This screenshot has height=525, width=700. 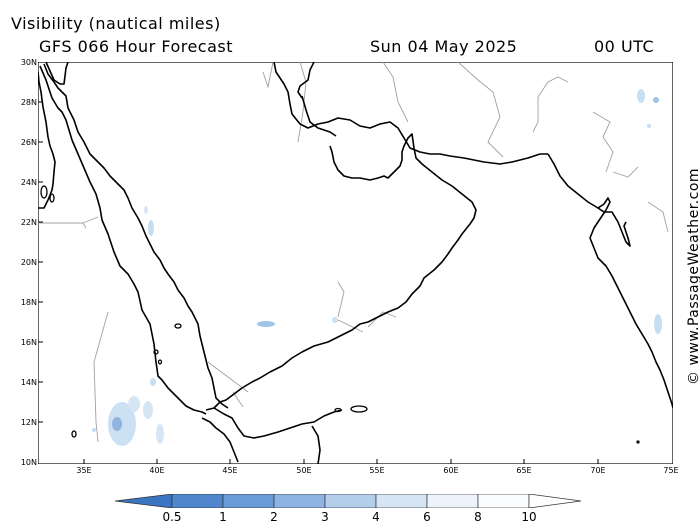 I want to click on lon-label-40e: 40E, so click(x=157, y=470).